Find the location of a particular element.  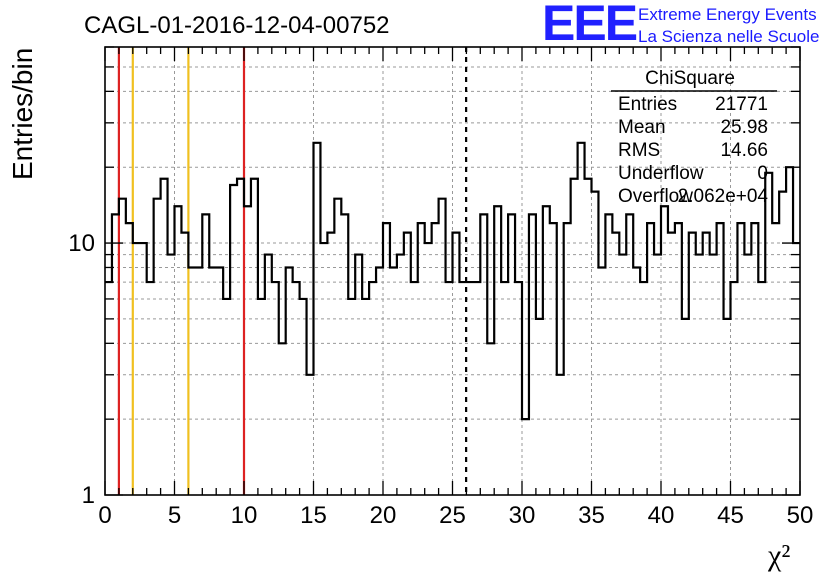

x-tick-label: 25 is located at coordinates (452, 515).